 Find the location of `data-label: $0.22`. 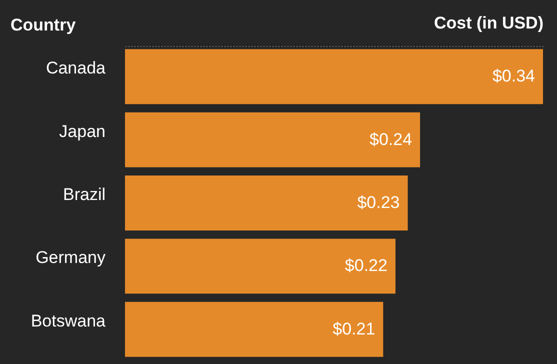

data-label: $0.22 is located at coordinates (366, 266).